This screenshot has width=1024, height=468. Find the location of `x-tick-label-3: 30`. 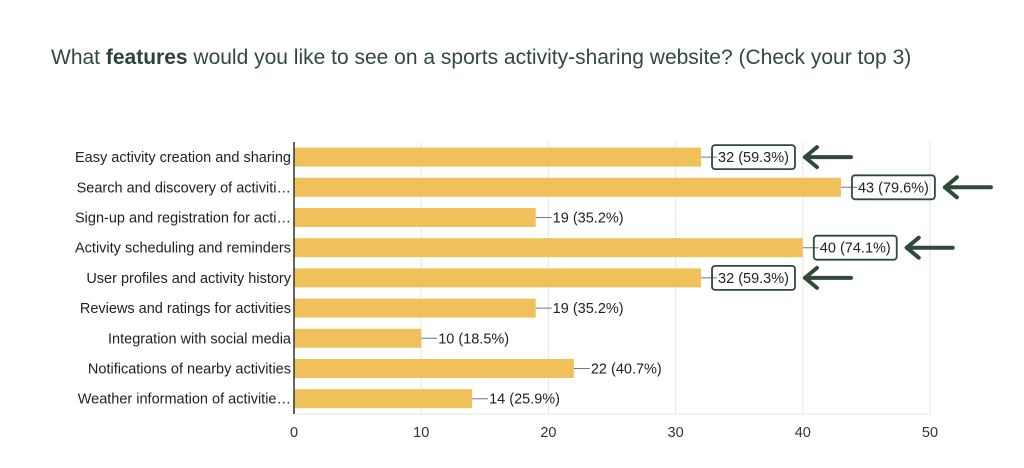

x-tick-label-3: 30 is located at coordinates (676, 433).